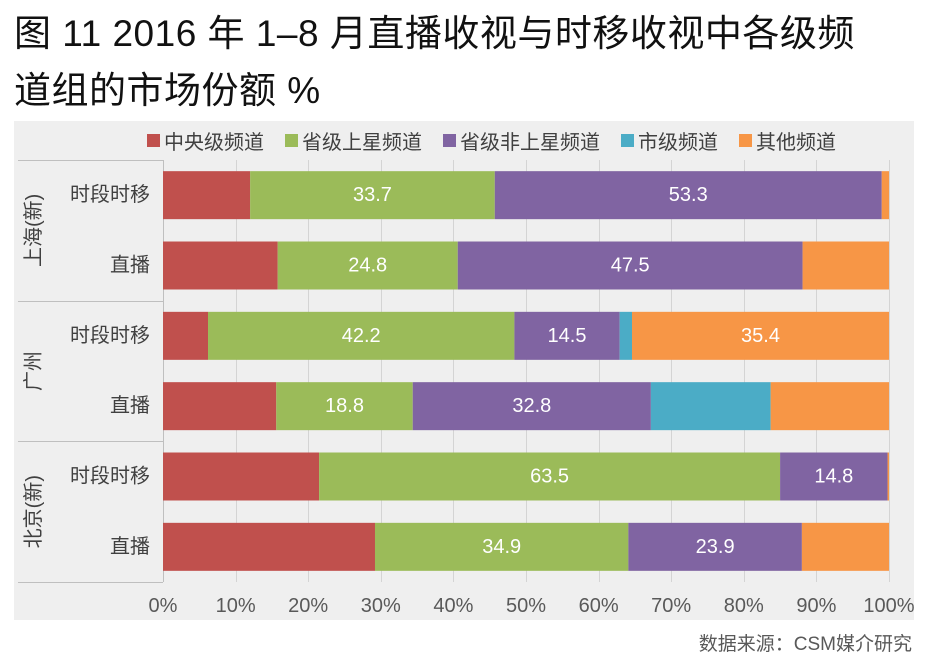 The width and height of the screenshot is (929, 672). Describe the element at coordinates (110, 476) in the screenshot. I see `category-label-beijing-time-shift: 时段时移` at that location.